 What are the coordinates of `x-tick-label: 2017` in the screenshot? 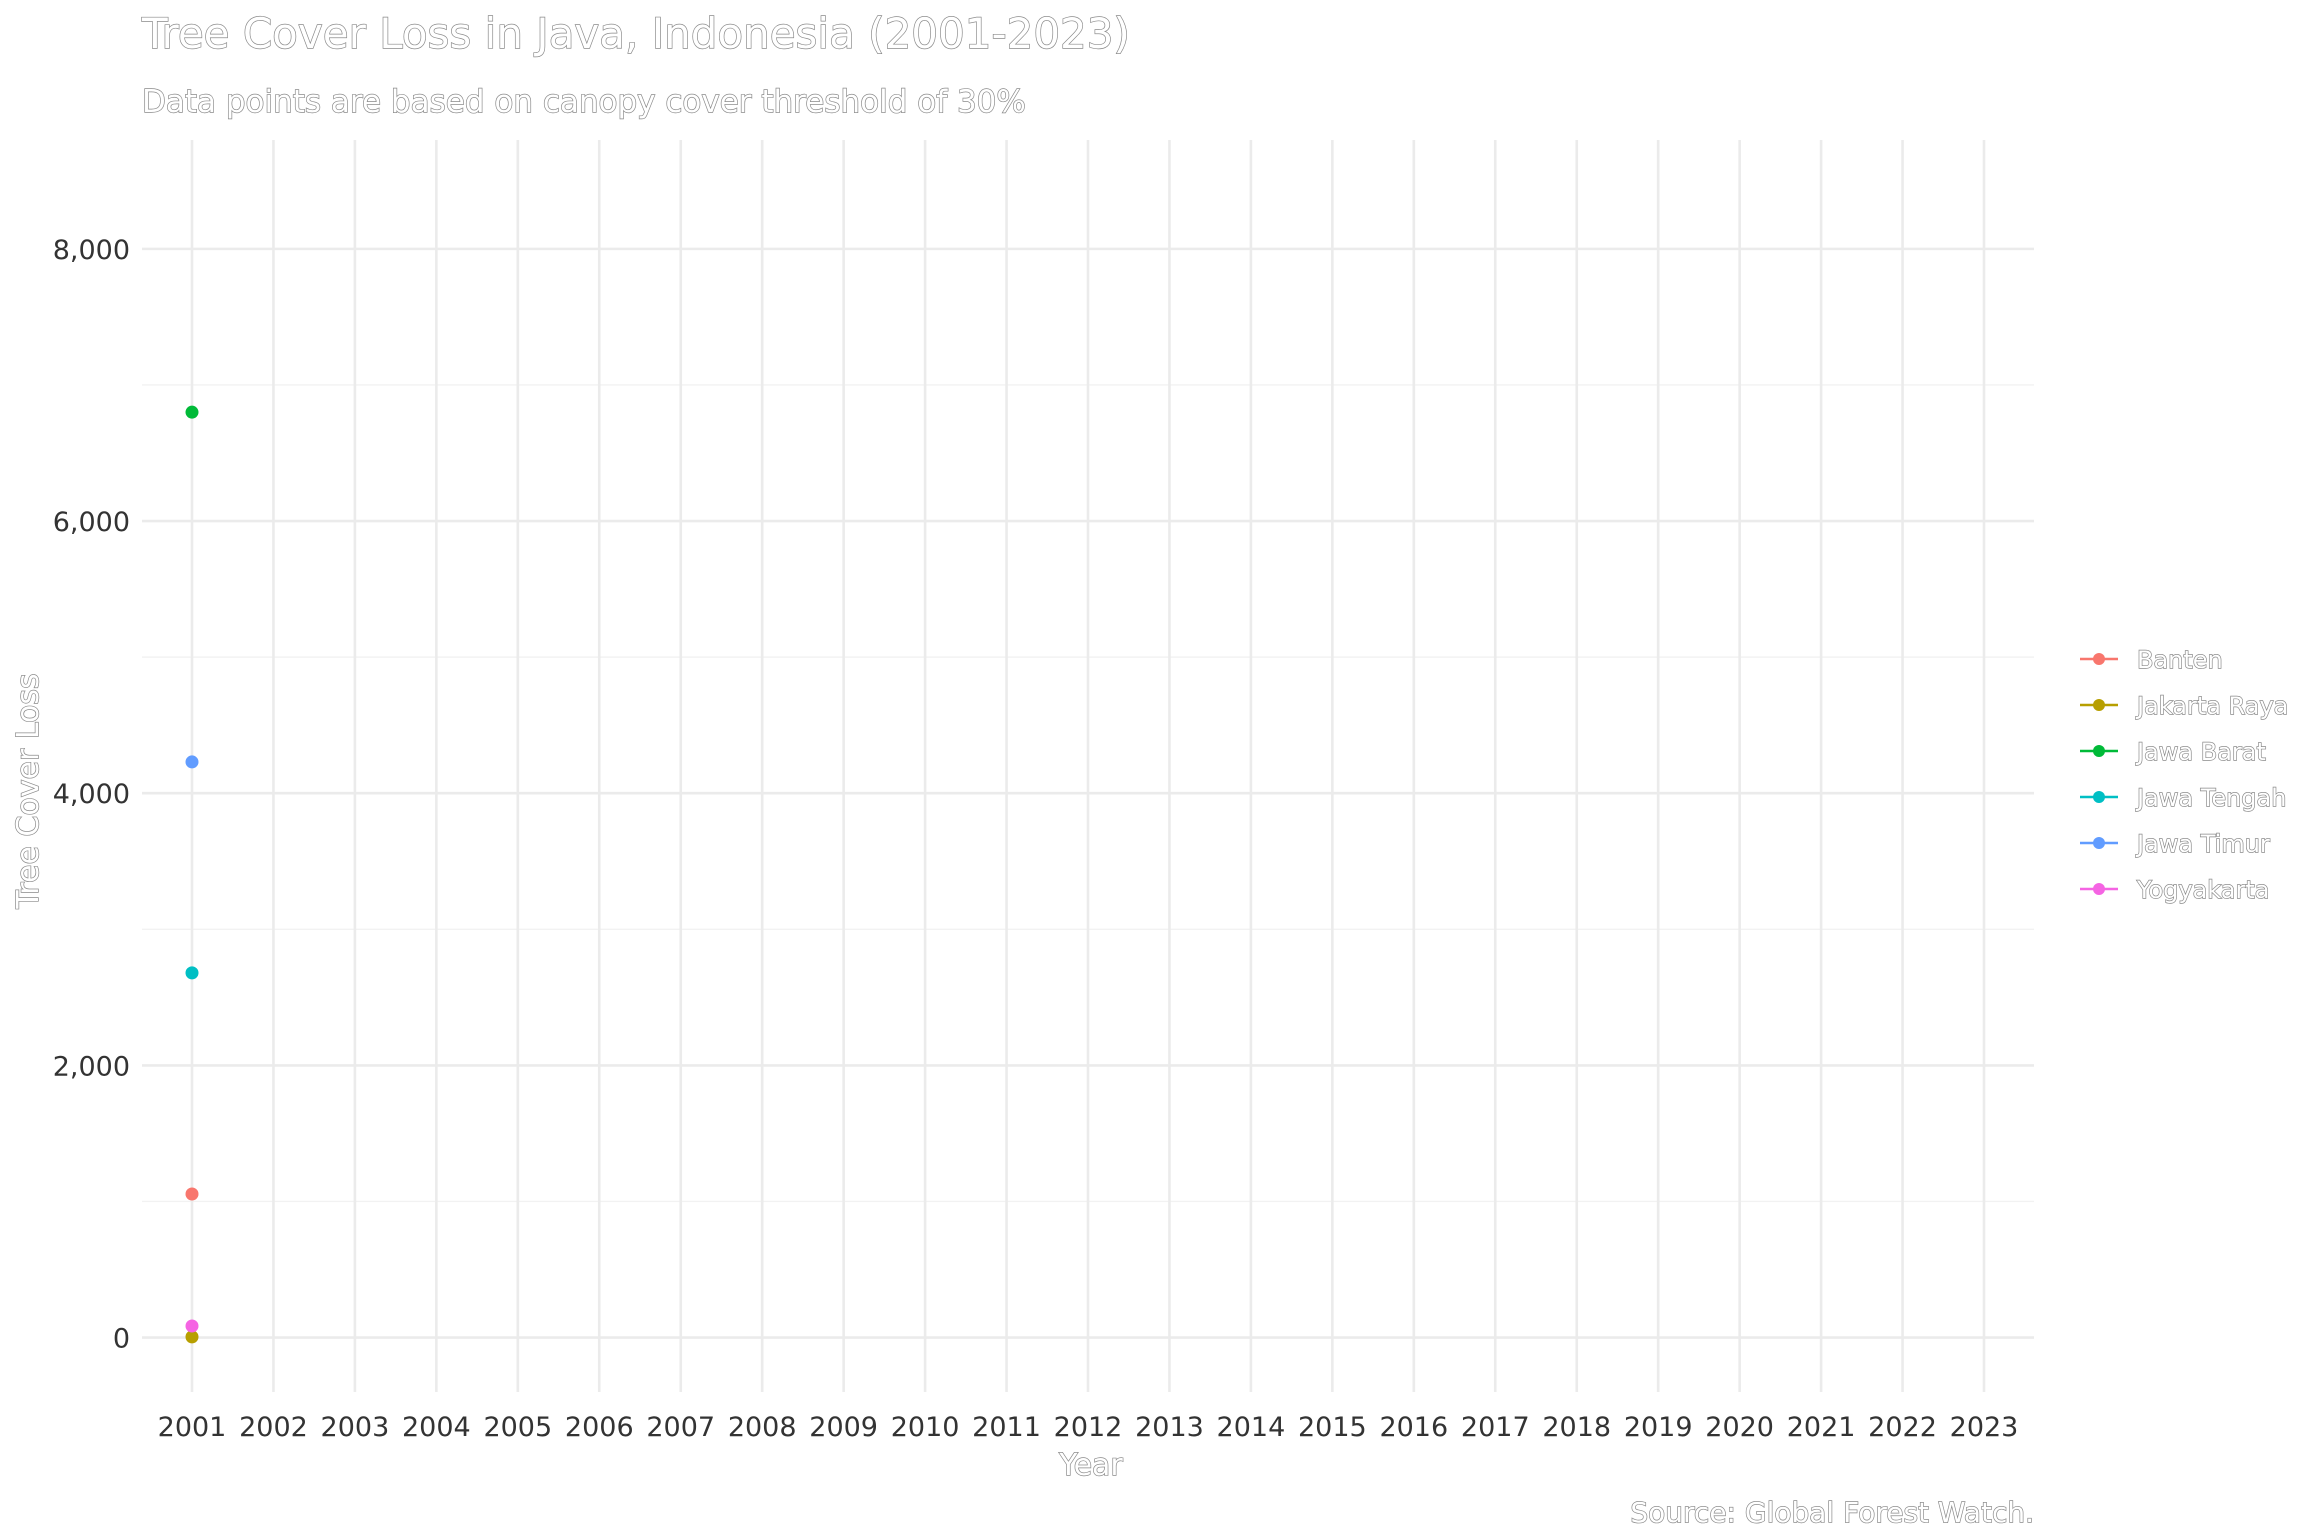 It's located at (1495, 1427).